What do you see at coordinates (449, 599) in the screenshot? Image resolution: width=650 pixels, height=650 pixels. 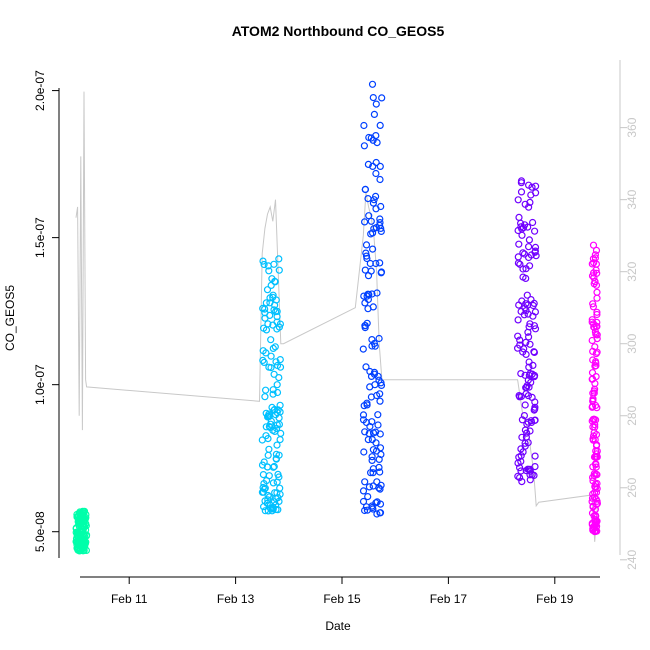 I see `x-tick-label: Feb 17` at bounding box center [449, 599].